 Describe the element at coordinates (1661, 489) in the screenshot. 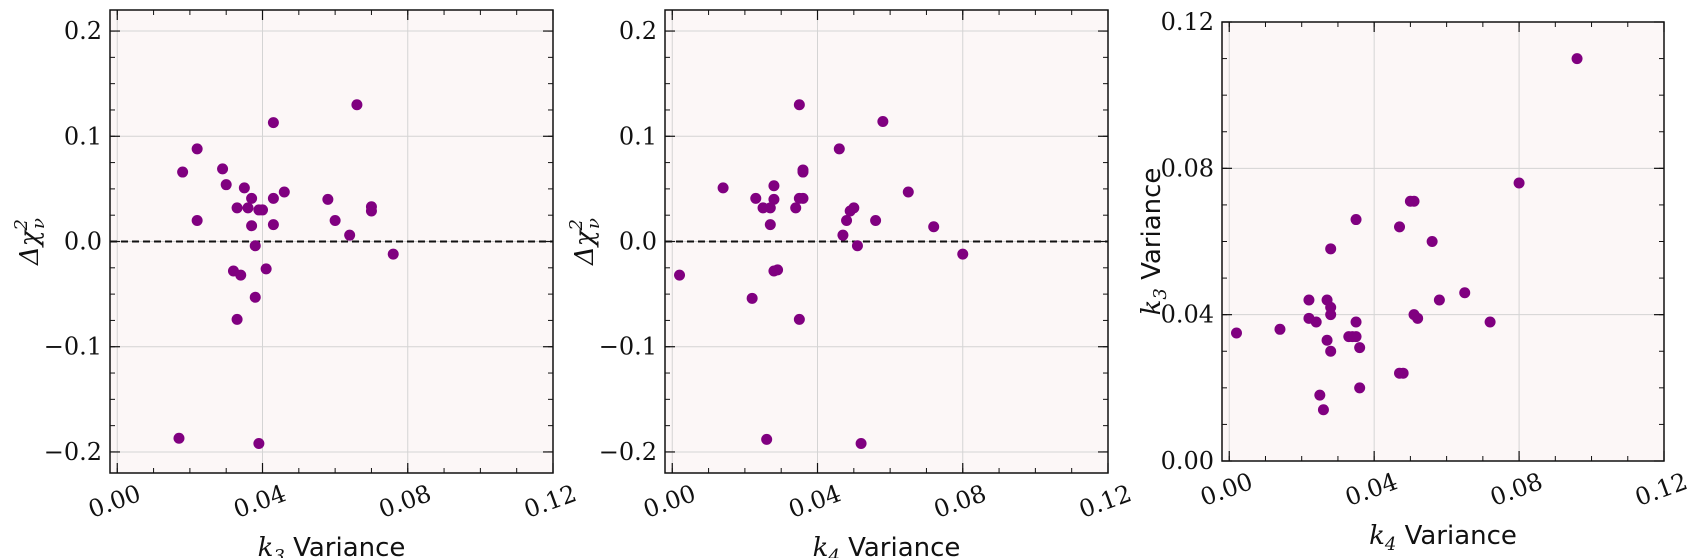

I see `x-tick-label: 0.12` at that location.